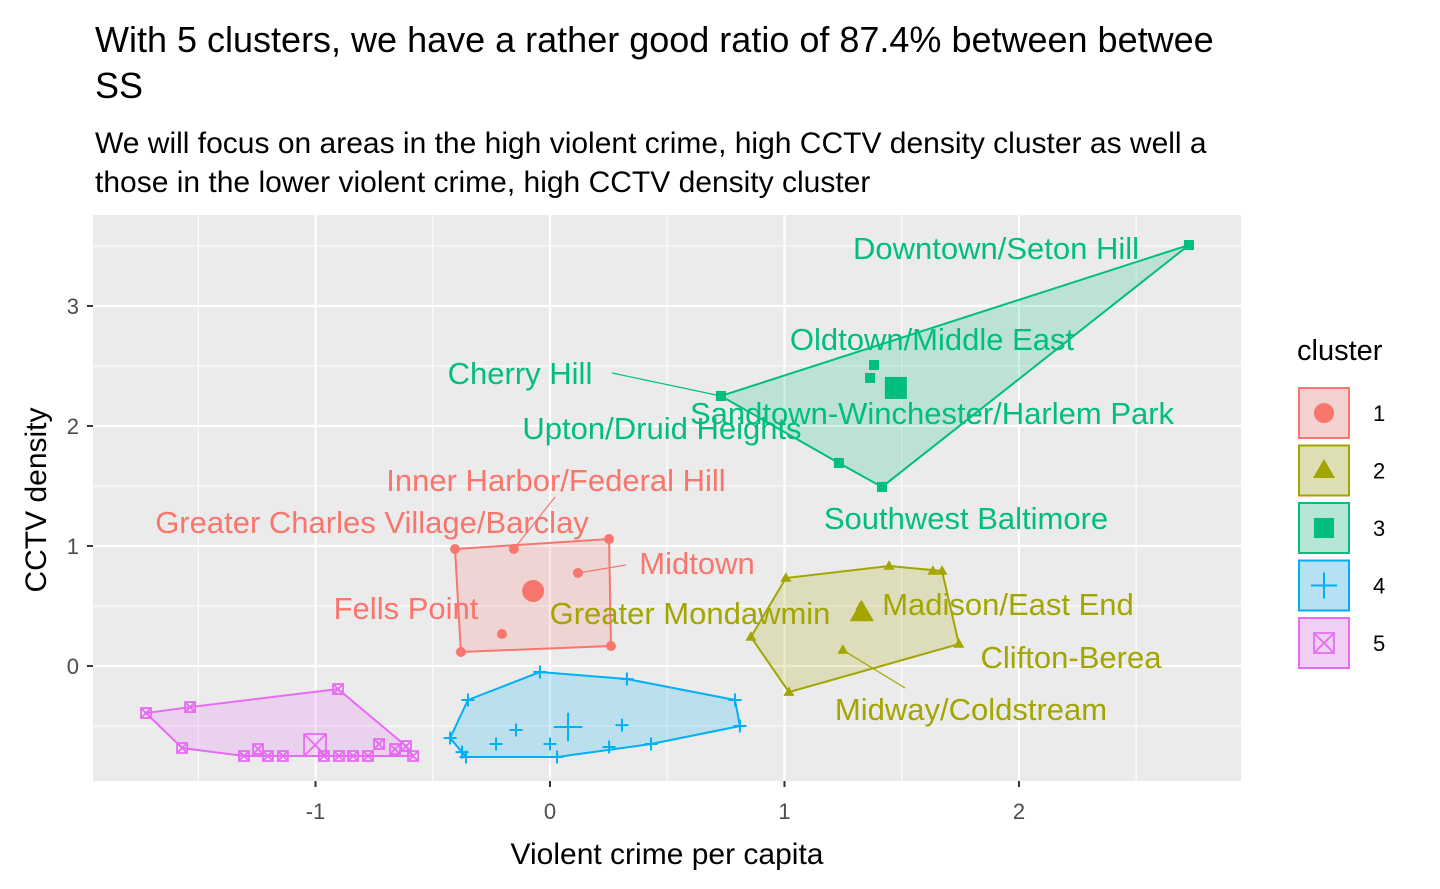 The height and width of the screenshot is (889, 1440). What do you see at coordinates (316, 811) in the screenshot?
I see `x-tick-label: -1` at bounding box center [316, 811].